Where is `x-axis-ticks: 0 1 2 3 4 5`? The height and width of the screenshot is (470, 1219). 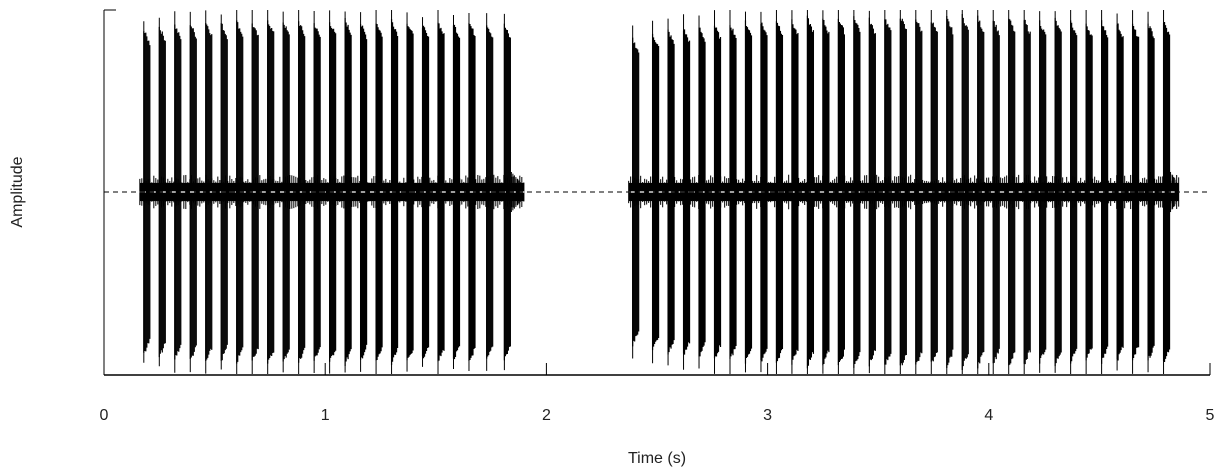 x-axis-ticks: 0 1 2 3 4 5 is located at coordinates (657, 393).